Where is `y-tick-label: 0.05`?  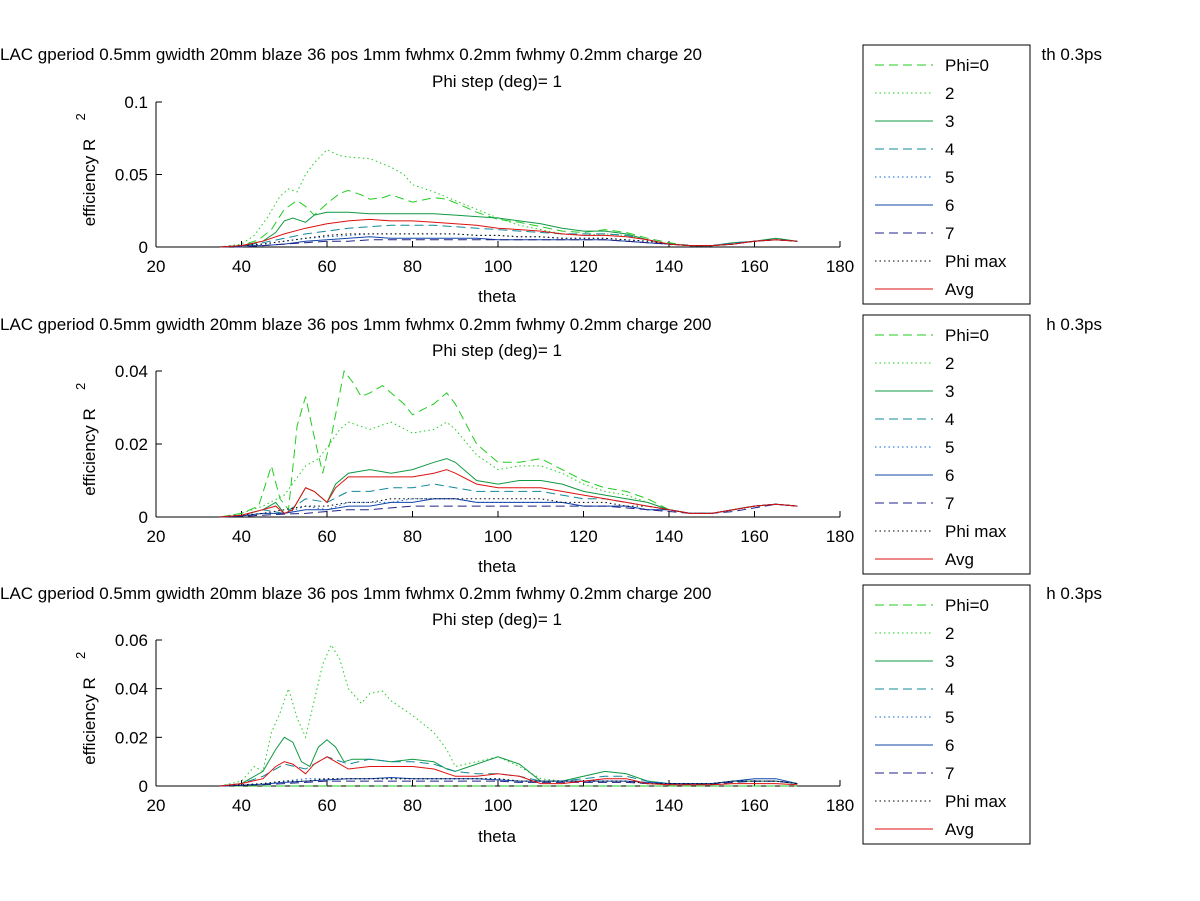
y-tick-label: 0.05 is located at coordinates (131, 175).